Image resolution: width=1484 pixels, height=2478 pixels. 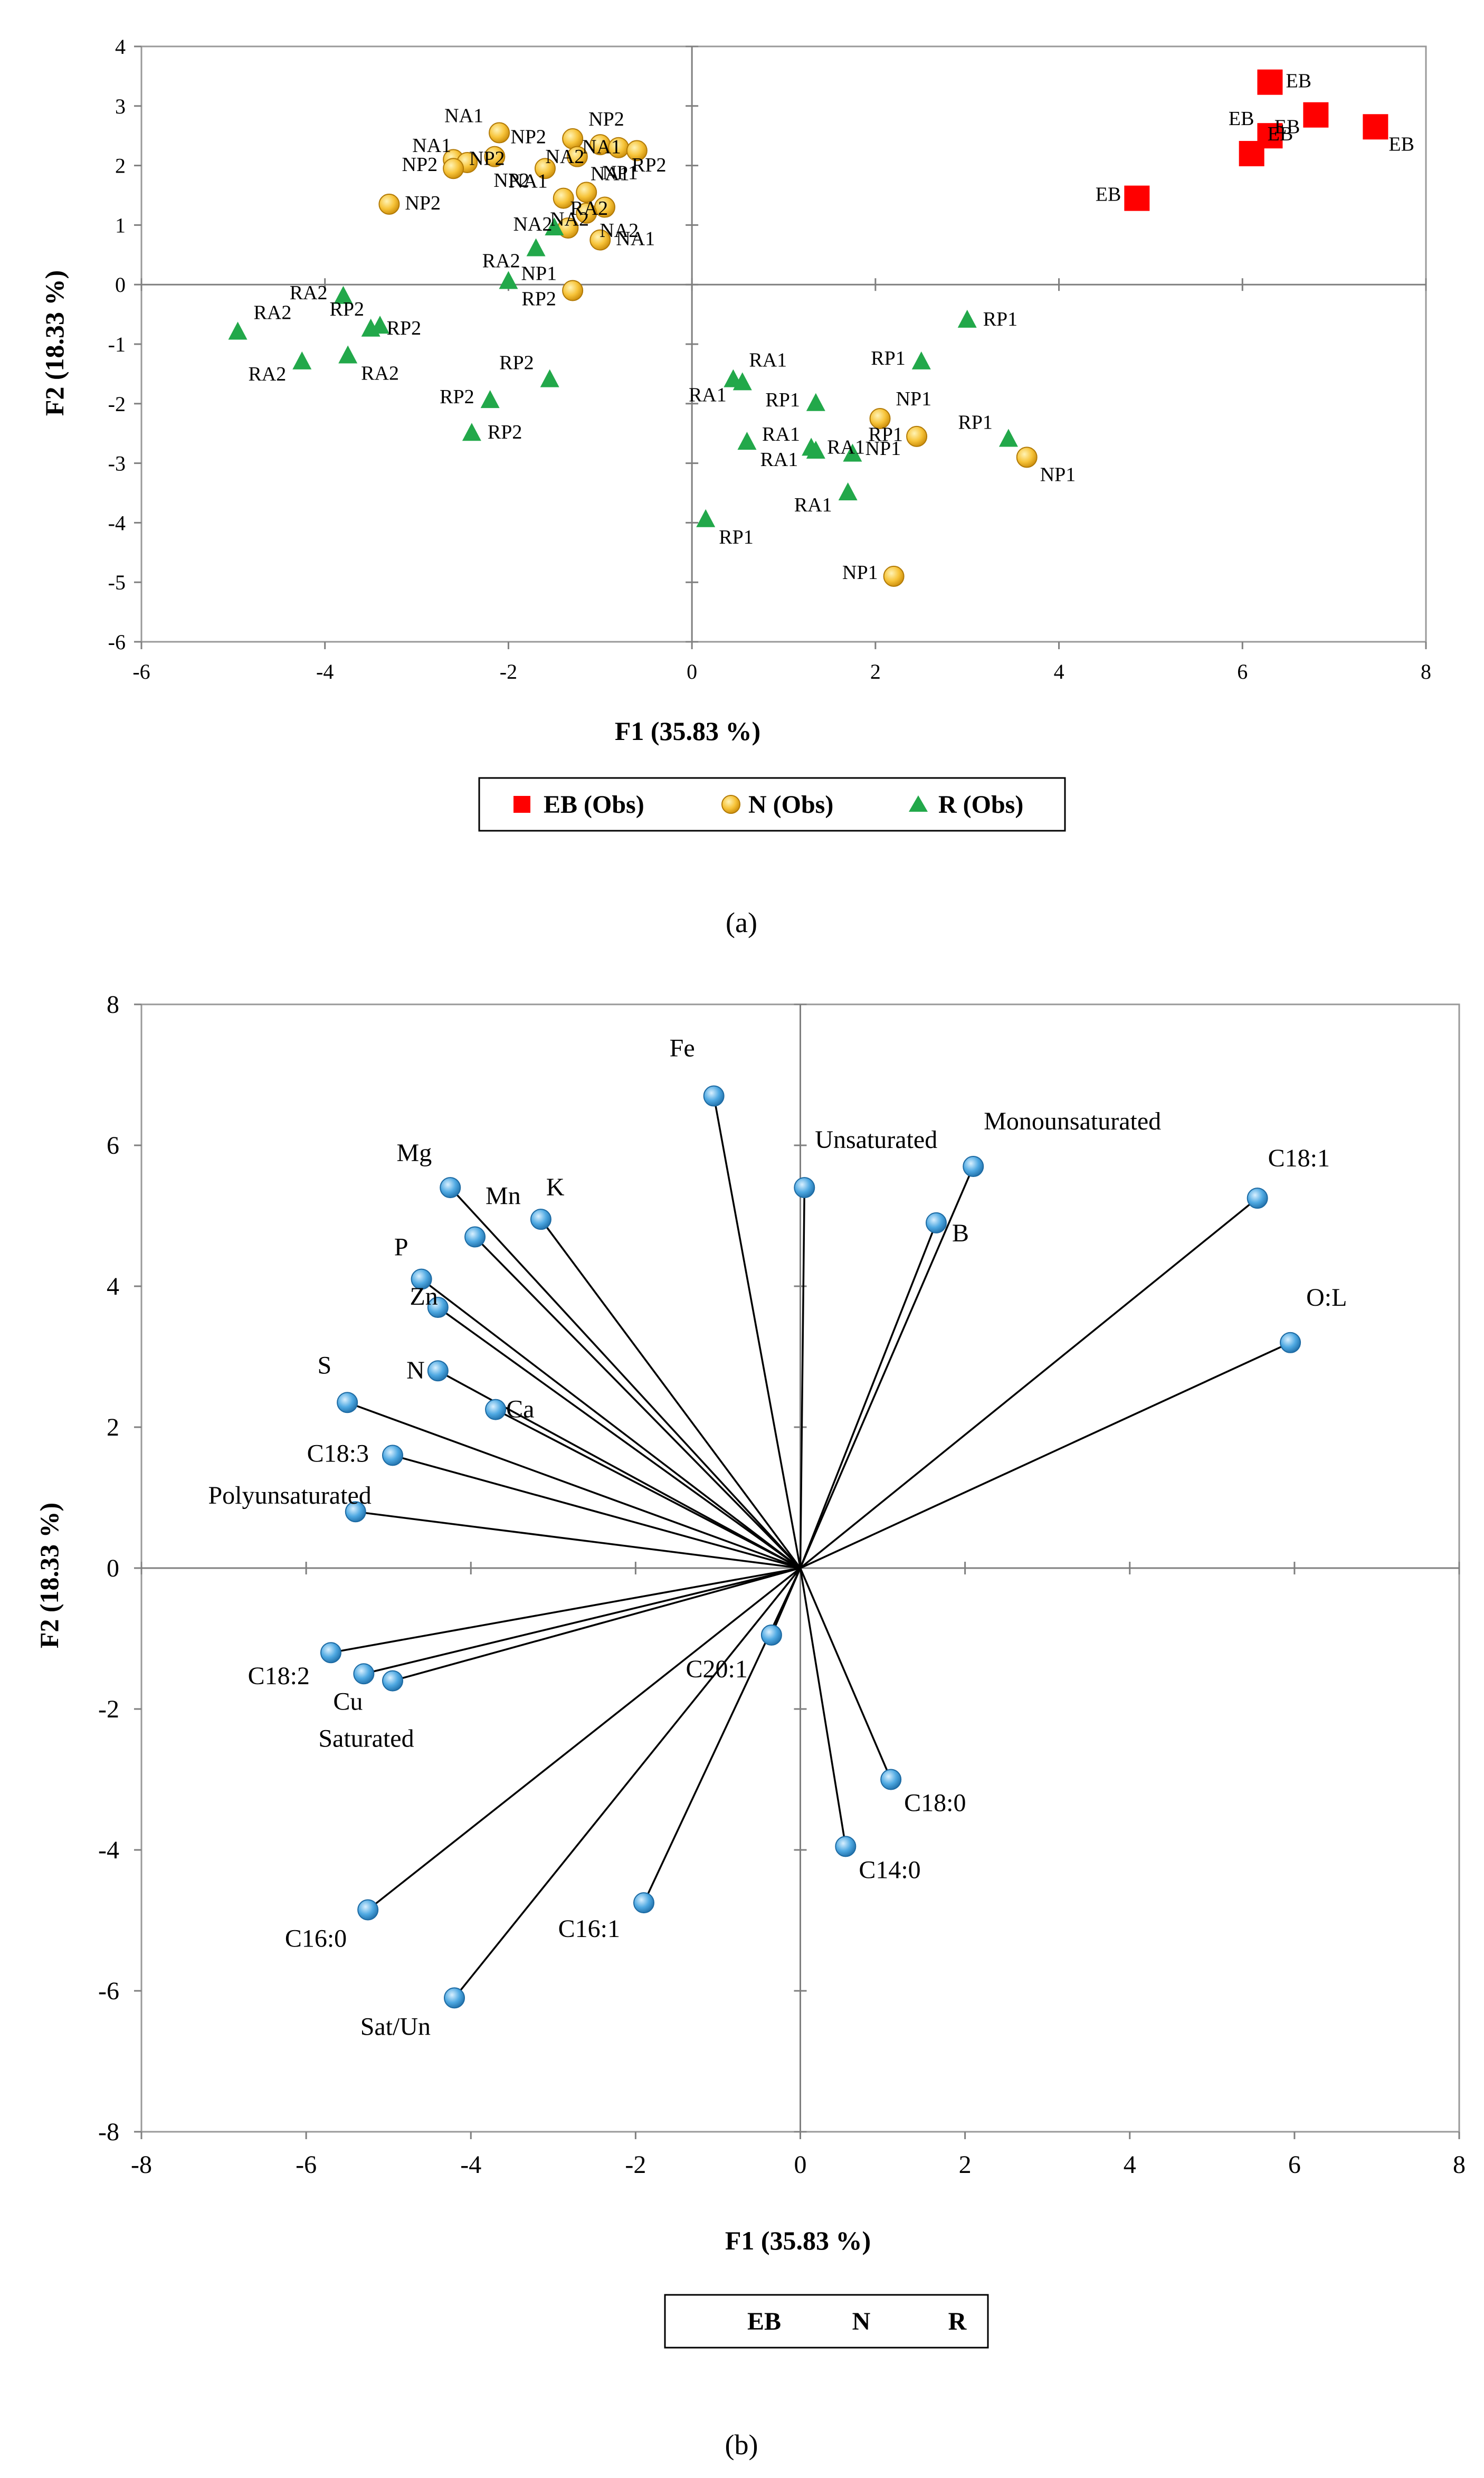 What do you see at coordinates (1059, 671) in the screenshot?
I see `x-tick-label-a: 4` at bounding box center [1059, 671].